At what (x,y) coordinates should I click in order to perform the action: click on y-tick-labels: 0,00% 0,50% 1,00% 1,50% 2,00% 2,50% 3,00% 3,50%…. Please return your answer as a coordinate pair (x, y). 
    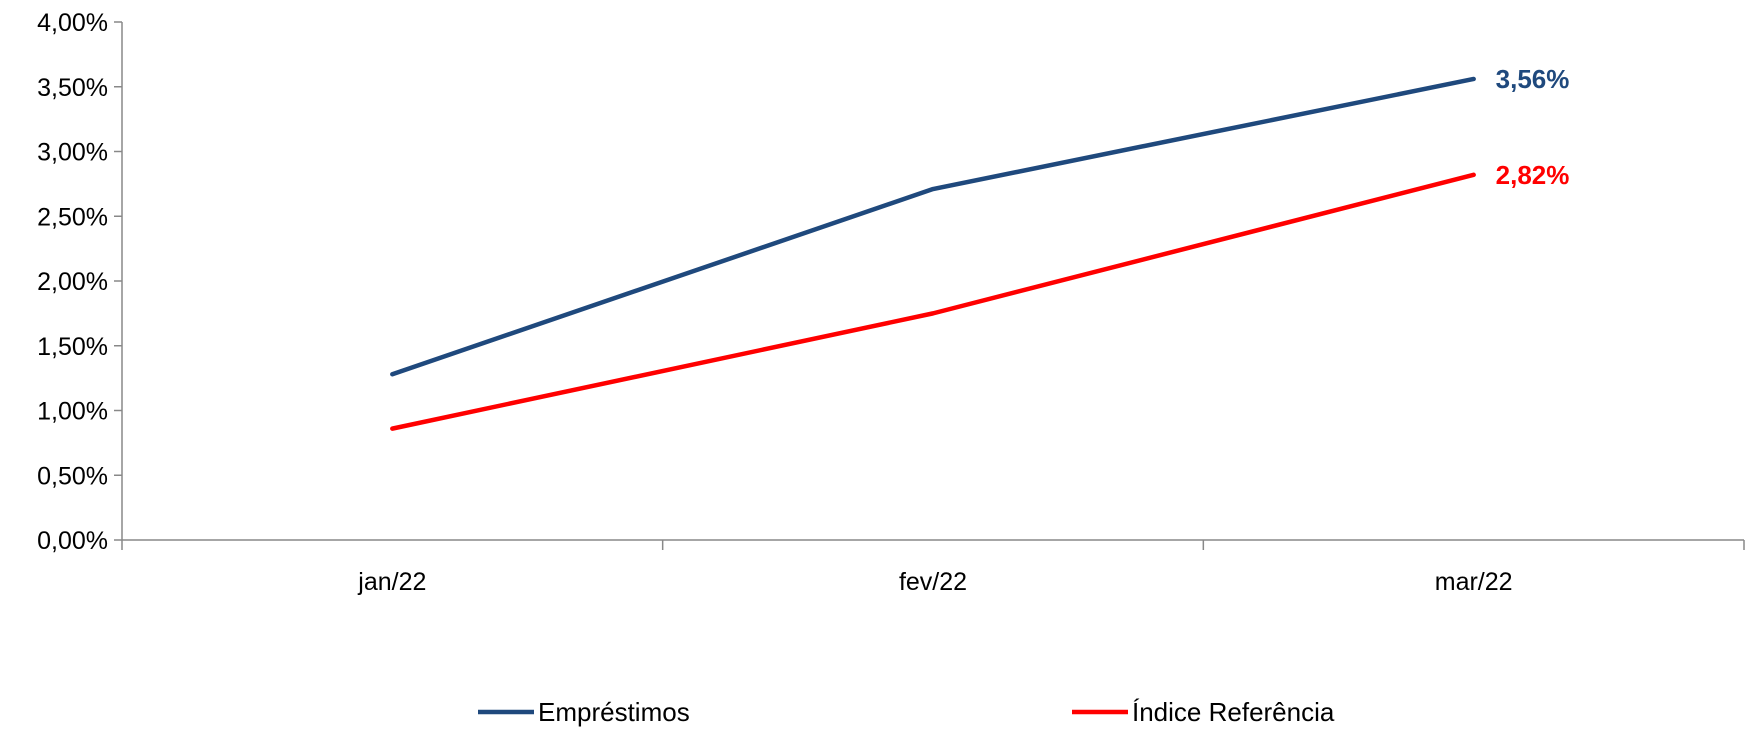
    Looking at the image, I should click on (72, 282).